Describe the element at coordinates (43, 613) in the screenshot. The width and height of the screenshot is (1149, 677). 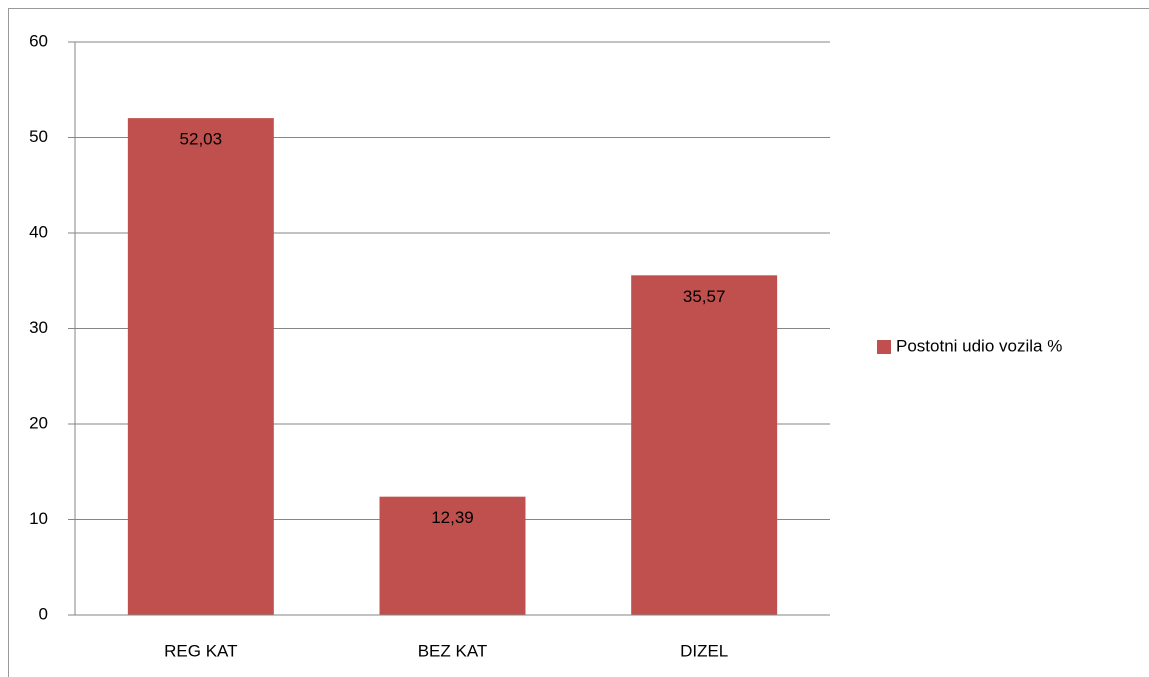
I see `y-tick-label: 0` at that location.